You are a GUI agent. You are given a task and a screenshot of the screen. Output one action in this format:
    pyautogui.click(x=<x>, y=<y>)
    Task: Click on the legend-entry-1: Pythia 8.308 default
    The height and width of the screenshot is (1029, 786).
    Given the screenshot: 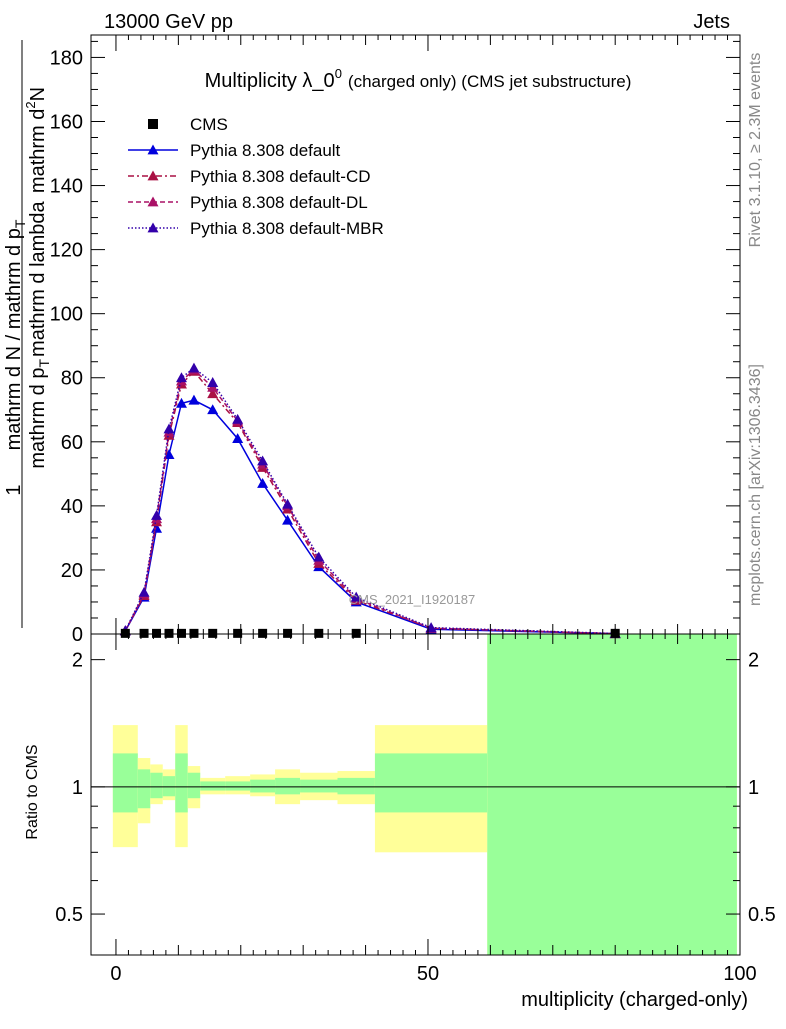 What is the action you would take?
    pyautogui.click(x=234, y=150)
    